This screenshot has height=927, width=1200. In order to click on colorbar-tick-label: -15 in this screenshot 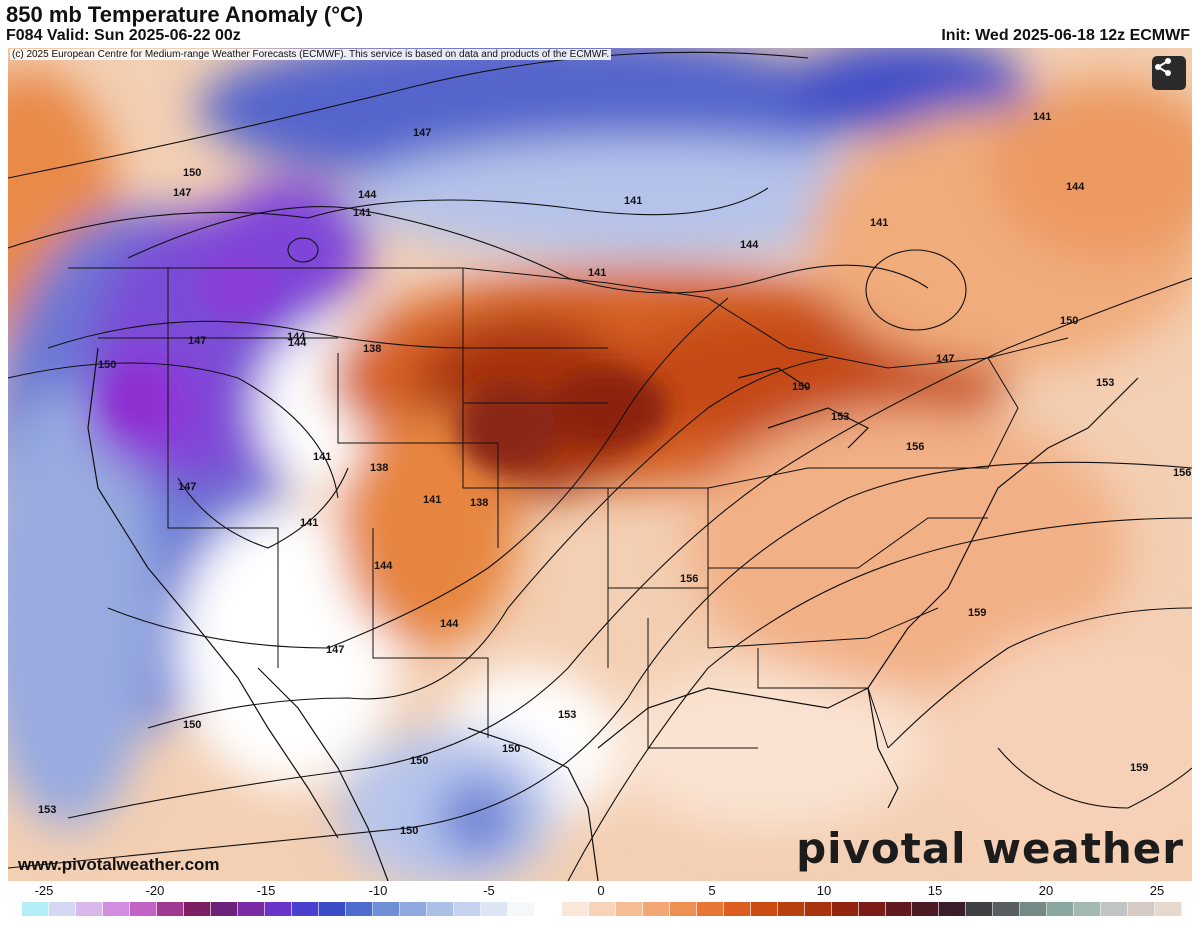, I will do `click(266, 890)`.